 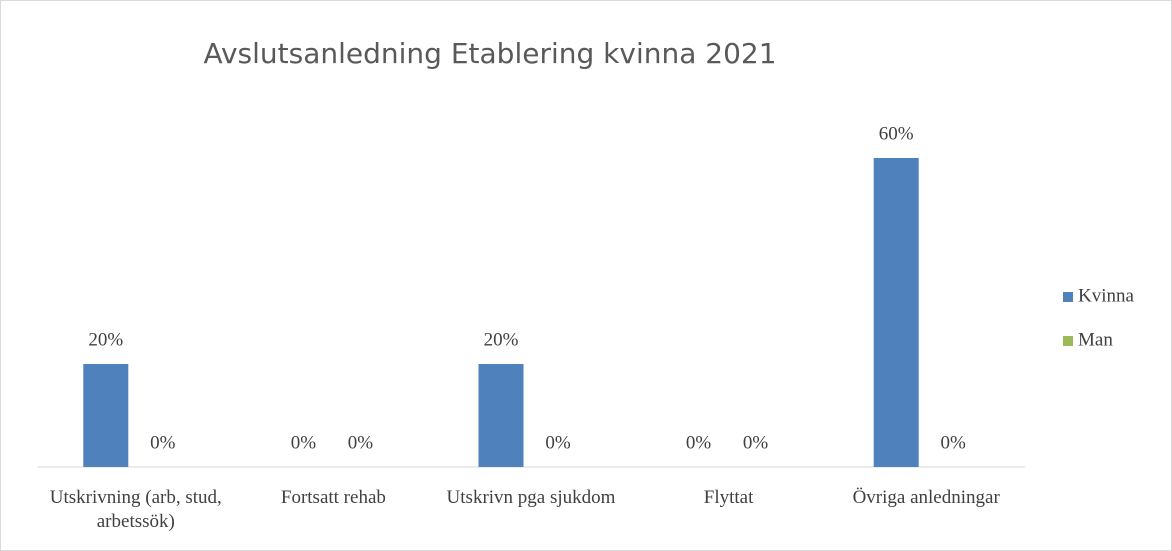 I want to click on x-tick-label: Utskrivning (arb, stud, arbetssök), so click(x=135, y=509).